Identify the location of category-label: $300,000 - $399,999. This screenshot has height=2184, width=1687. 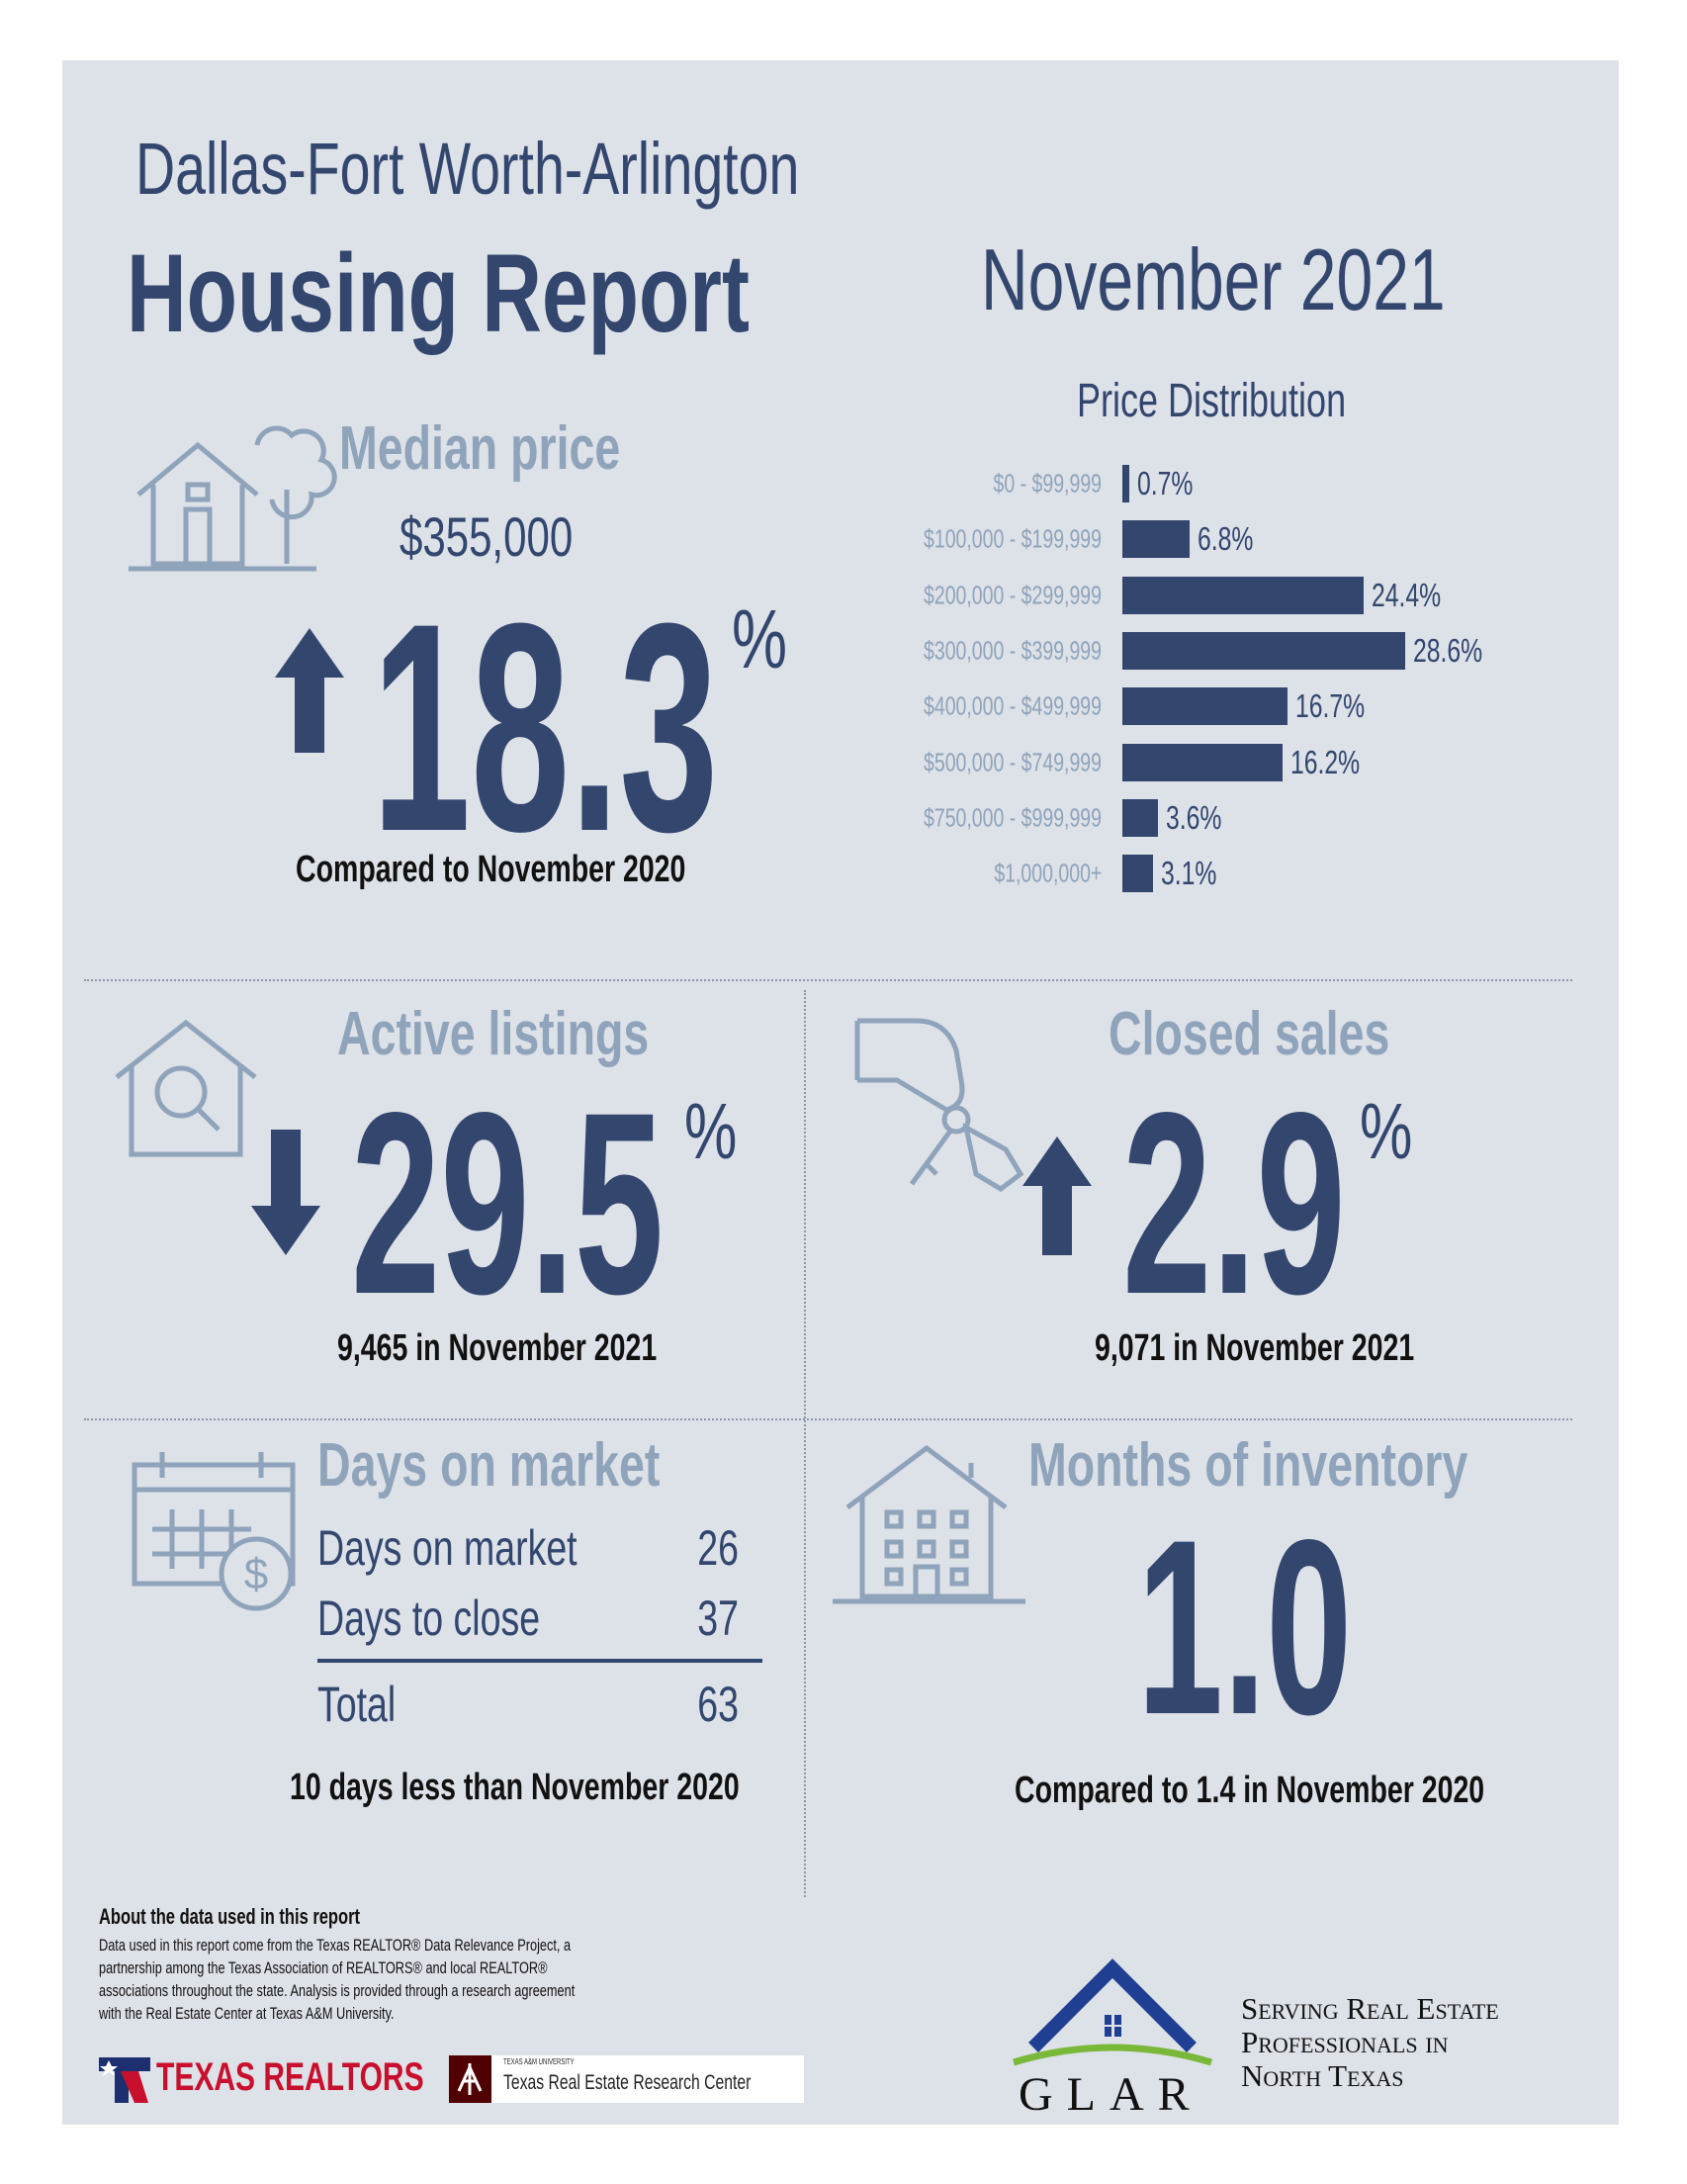
(1013, 650).